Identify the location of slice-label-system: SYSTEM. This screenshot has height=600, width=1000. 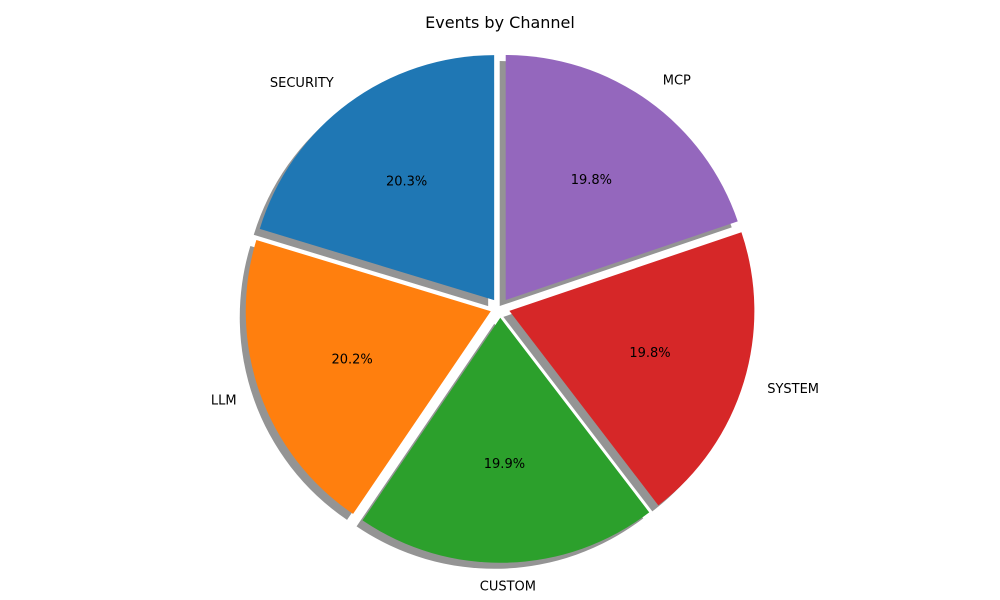
(793, 389).